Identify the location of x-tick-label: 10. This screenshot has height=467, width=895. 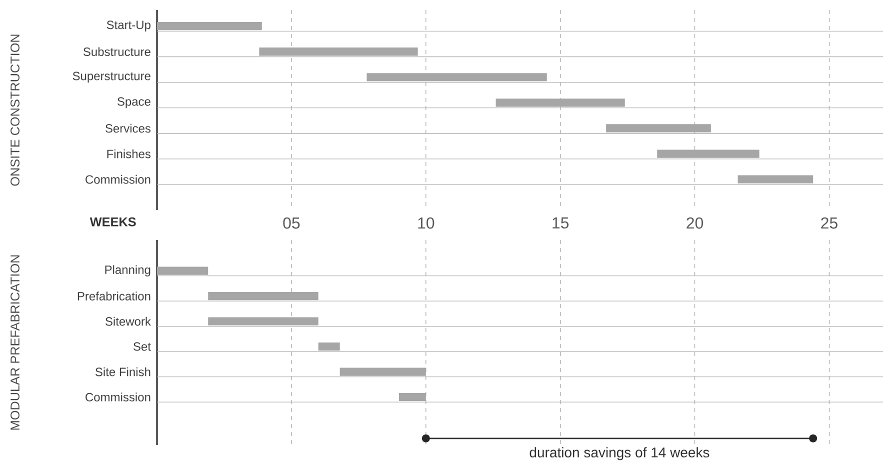
(426, 223).